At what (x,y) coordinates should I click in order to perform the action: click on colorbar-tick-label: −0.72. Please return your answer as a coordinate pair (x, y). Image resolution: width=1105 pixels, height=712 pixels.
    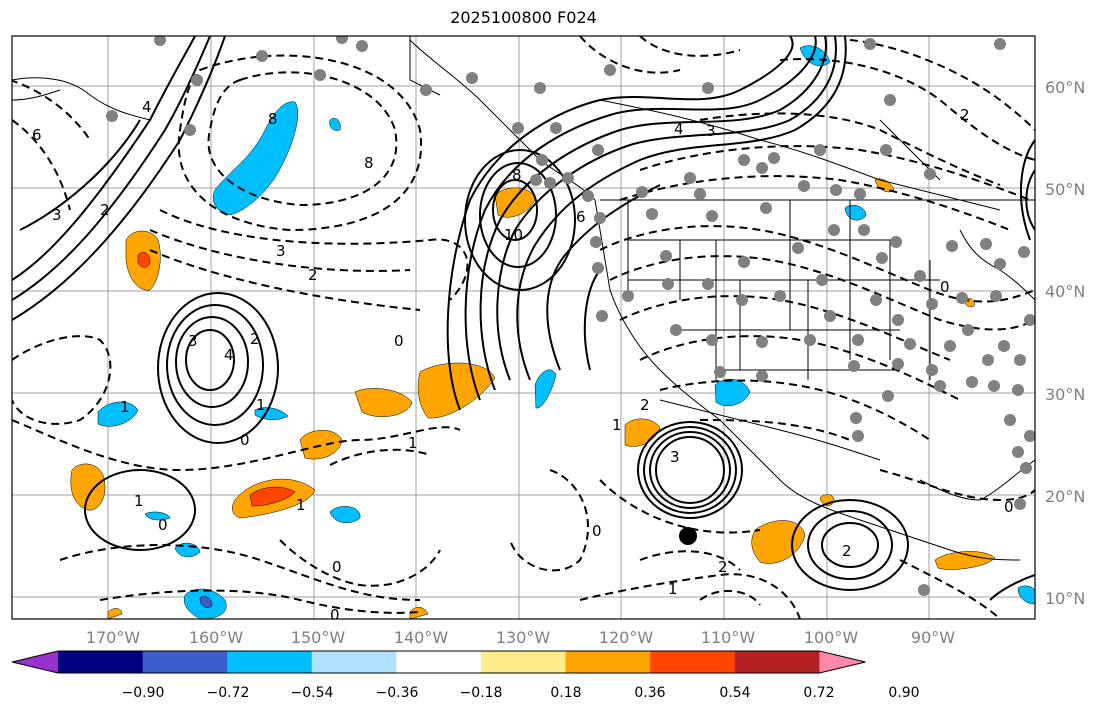
    Looking at the image, I should click on (228, 693).